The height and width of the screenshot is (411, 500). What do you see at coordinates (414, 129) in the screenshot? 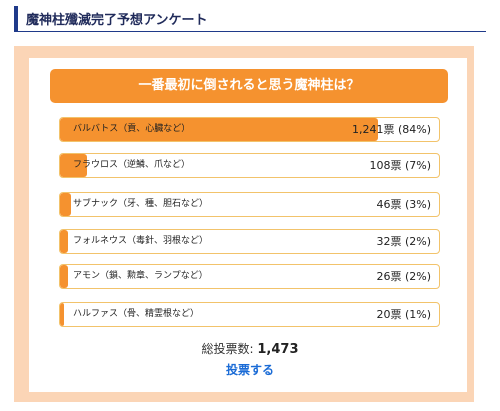
I see `vote-percent: (84%)` at bounding box center [414, 129].